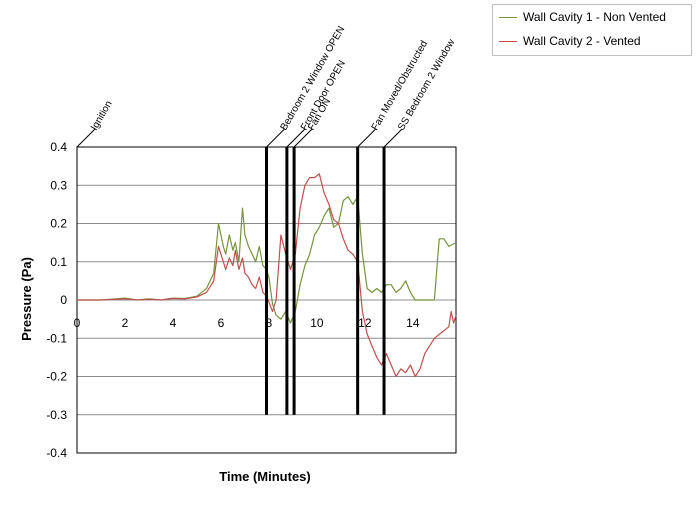 Image resolution: width=697 pixels, height=506 pixels. I want to click on legend-item-series-1: Wall Cavity 1 - Non Vented, so click(582, 17).